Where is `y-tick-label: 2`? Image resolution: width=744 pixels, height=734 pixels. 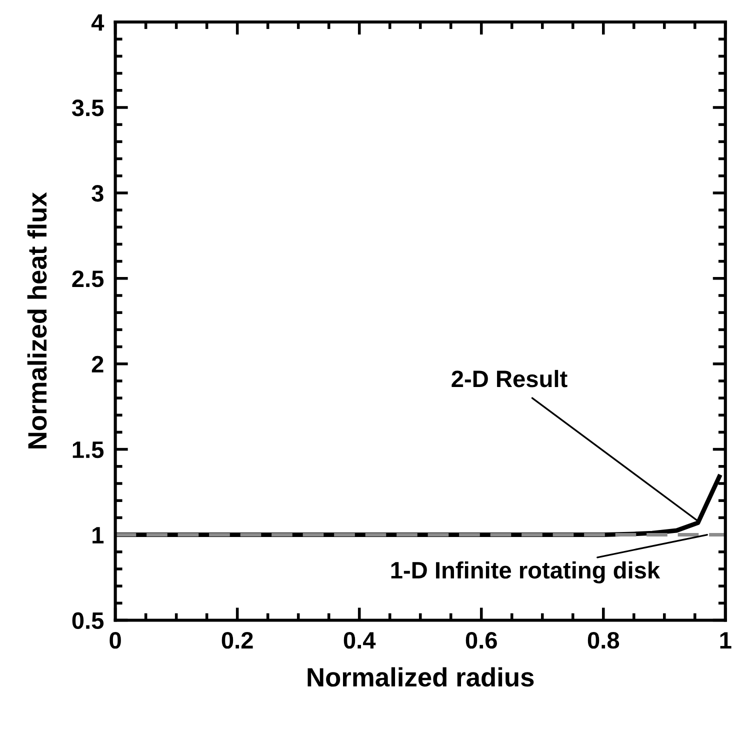
y-tick-label: 2 is located at coordinates (98, 364).